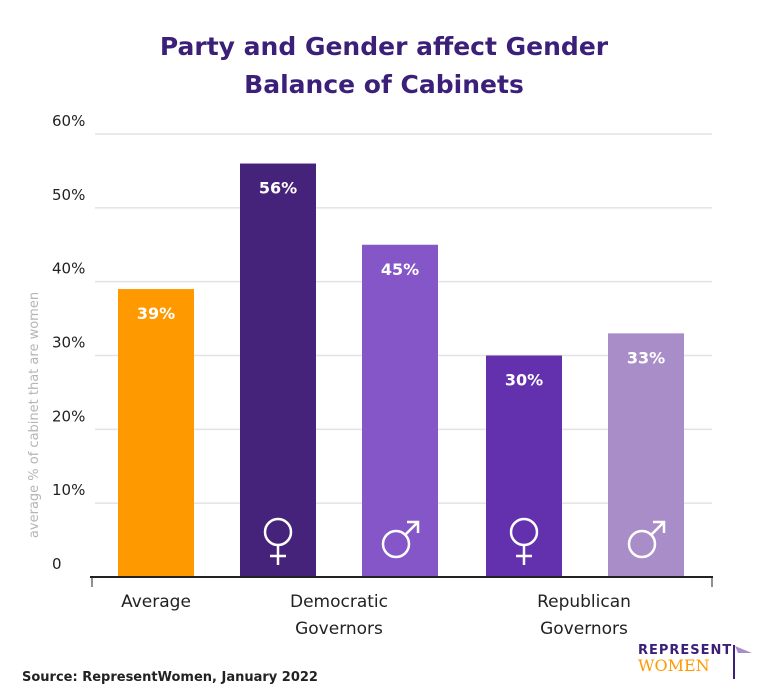 The height and width of the screenshot is (700, 768). Describe the element at coordinates (34, 415) in the screenshot. I see `y-axis-label: average % of cabinet that are women` at that location.